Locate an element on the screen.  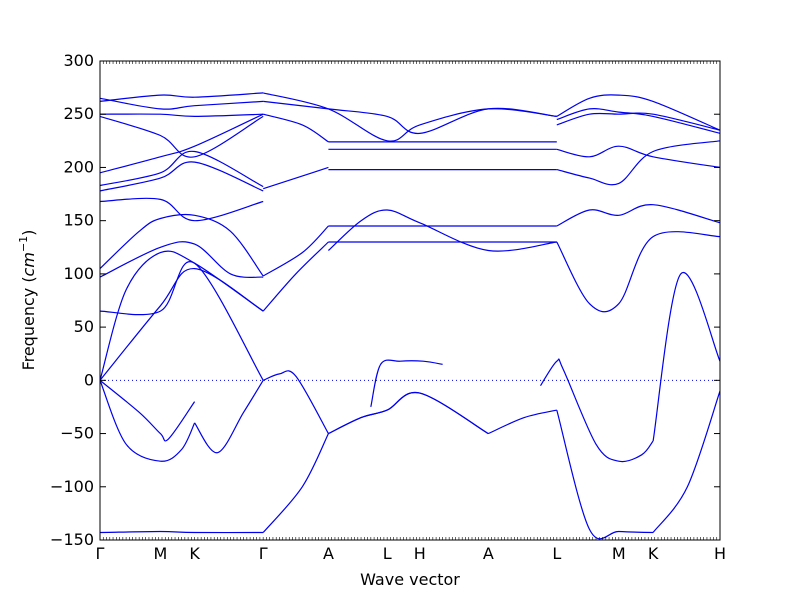
y-axis-label-exponent: −1 is located at coordinates (23, 244).